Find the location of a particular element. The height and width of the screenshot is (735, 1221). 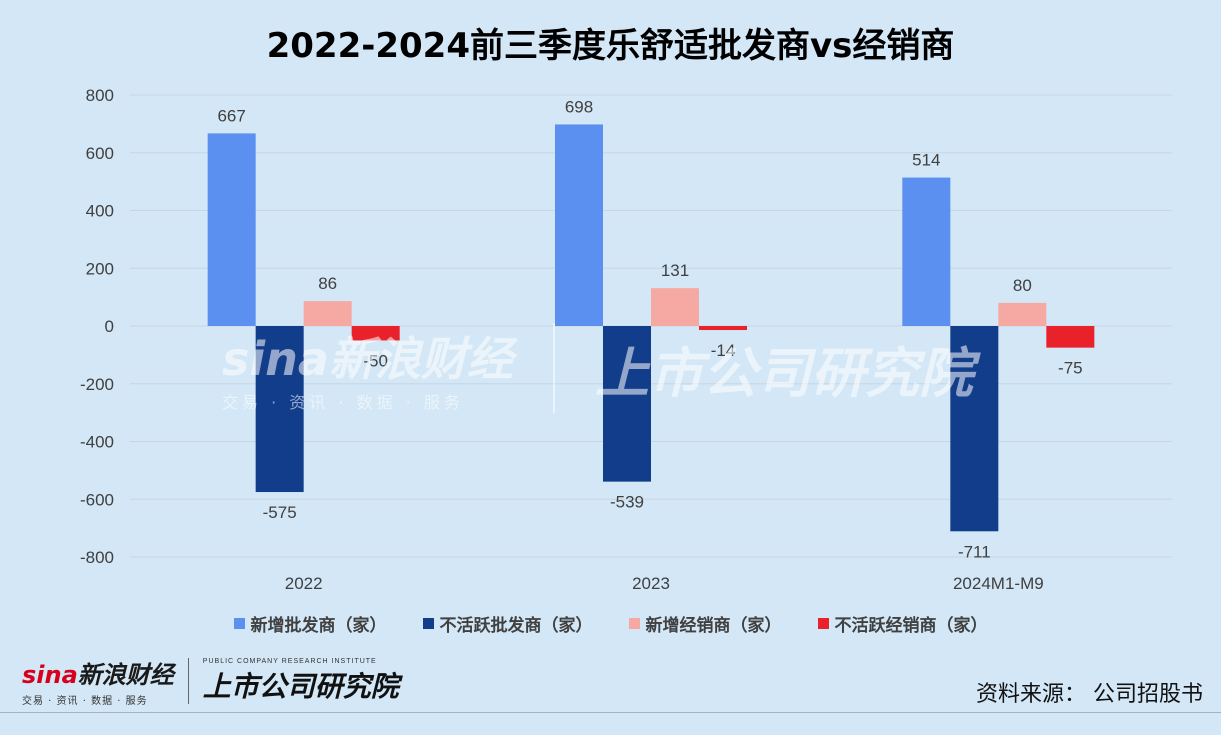

y-tick-label: 200 is located at coordinates (100, 268).